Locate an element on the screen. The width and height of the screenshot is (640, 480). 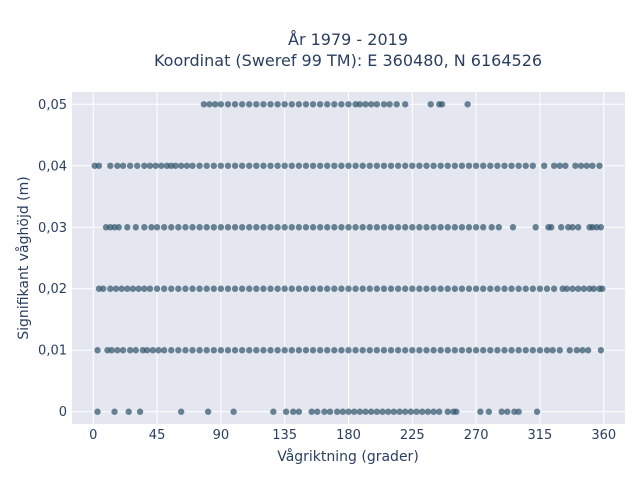
x-tick-label: 90 is located at coordinates (221, 435).